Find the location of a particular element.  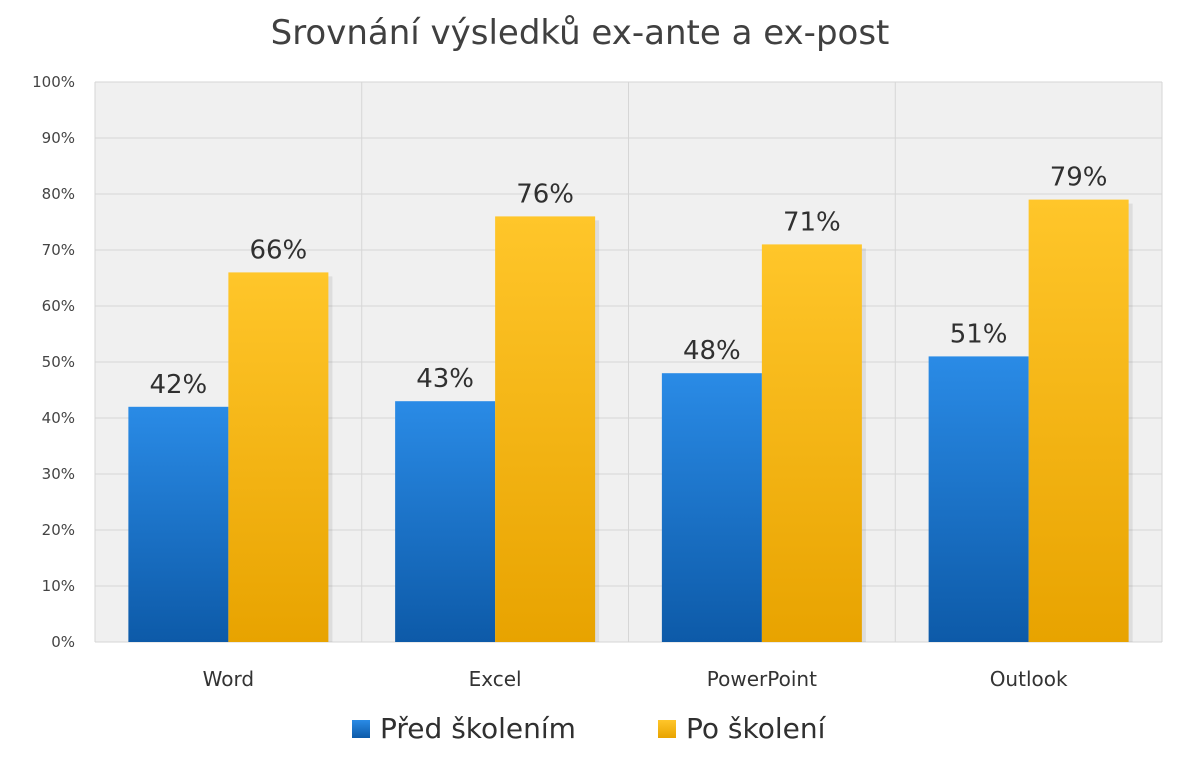

x-category-label: Outlook is located at coordinates (1029, 679).